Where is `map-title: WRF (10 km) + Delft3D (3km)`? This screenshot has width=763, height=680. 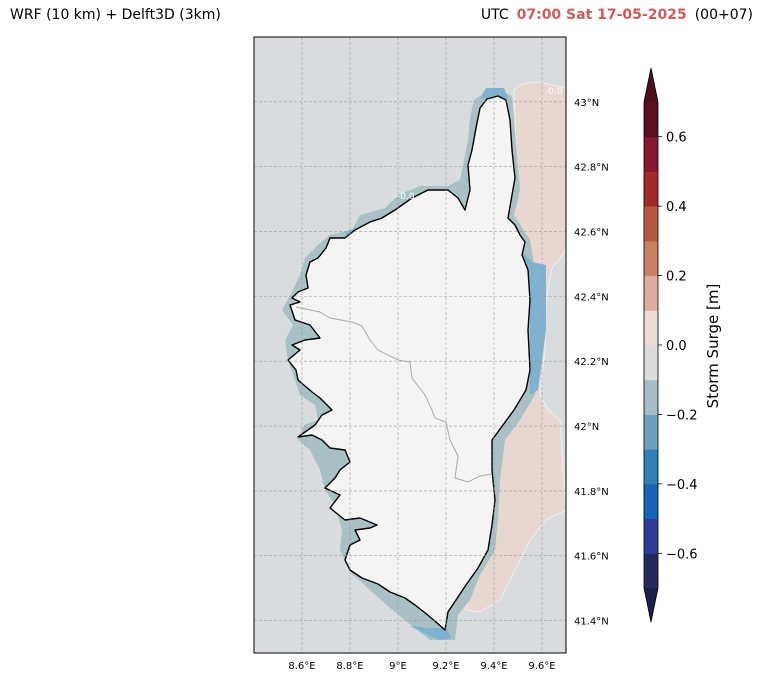
map-title: WRF (10 km) + Delft3D (3km) is located at coordinates (115, 15).